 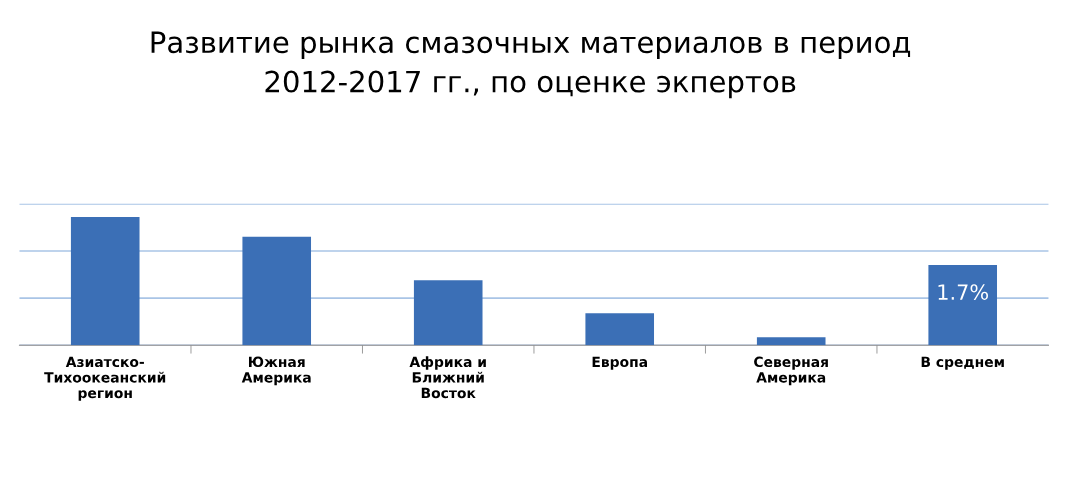 What do you see at coordinates (963, 292) in the screenshot?
I see `data-label: 1.7%` at bounding box center [963, 292].